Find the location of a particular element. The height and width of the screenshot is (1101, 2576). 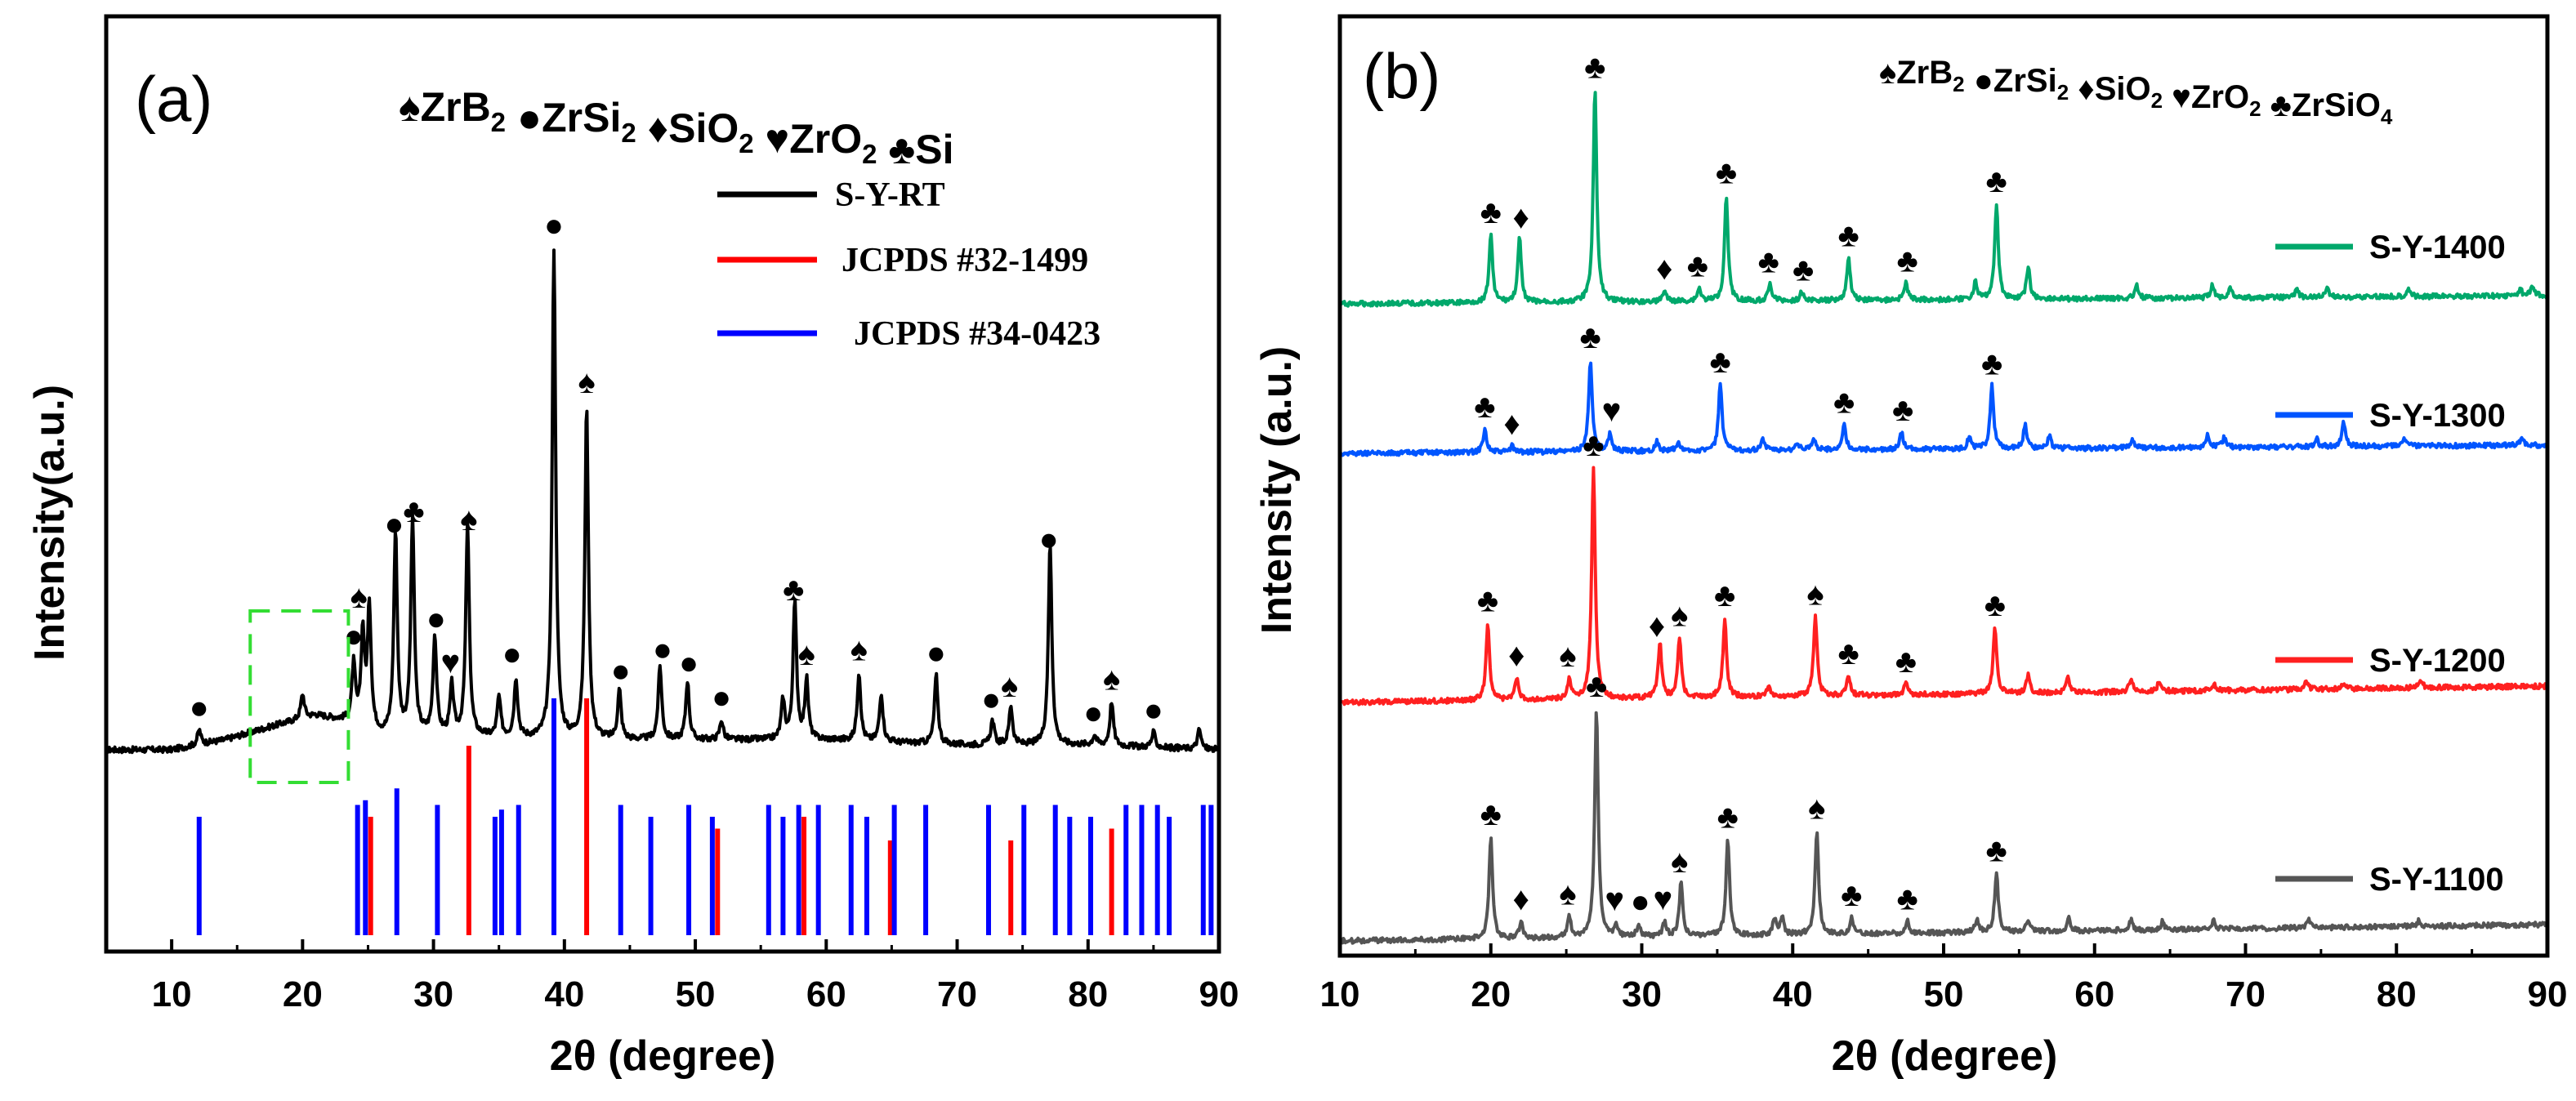

b-phase-symbol: ♦ is located at coordinates (2082, 89).